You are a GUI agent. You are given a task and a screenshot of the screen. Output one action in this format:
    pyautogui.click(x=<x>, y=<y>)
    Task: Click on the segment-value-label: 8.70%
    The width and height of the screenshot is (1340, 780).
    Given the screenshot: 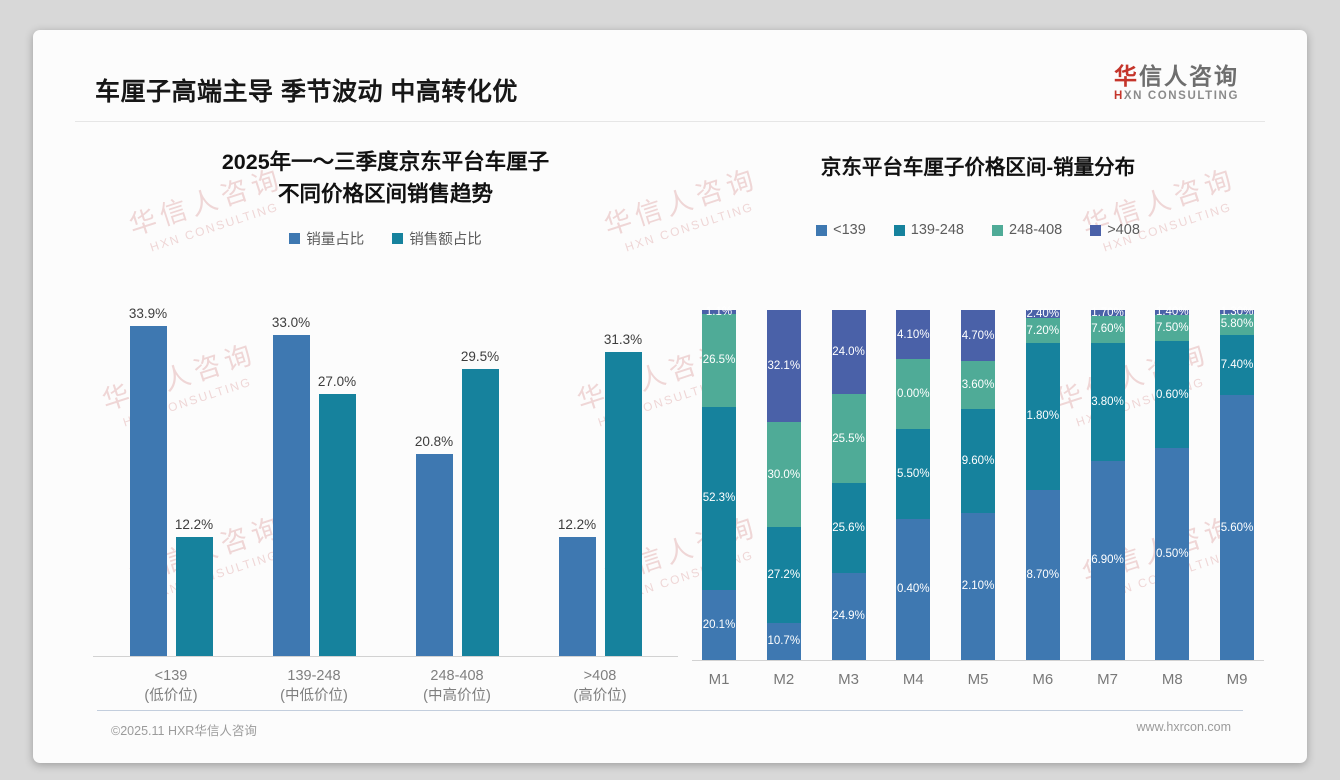 What is the action you would take?
    pyautogui.click(x=1043, y=574)
    